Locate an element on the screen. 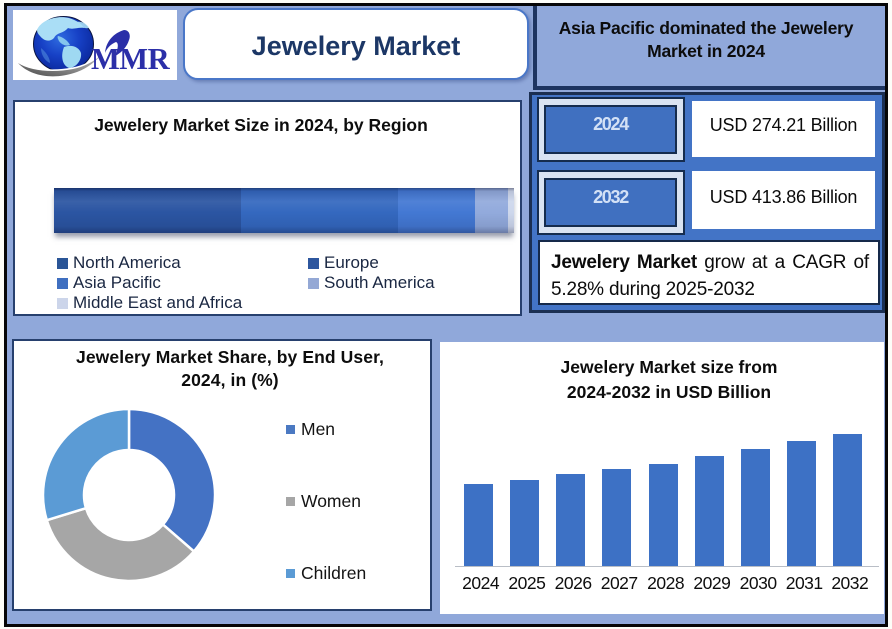 The width and height of the screenshot is (892, 629). svg-text: MMR is located at coordinates (131, 59).